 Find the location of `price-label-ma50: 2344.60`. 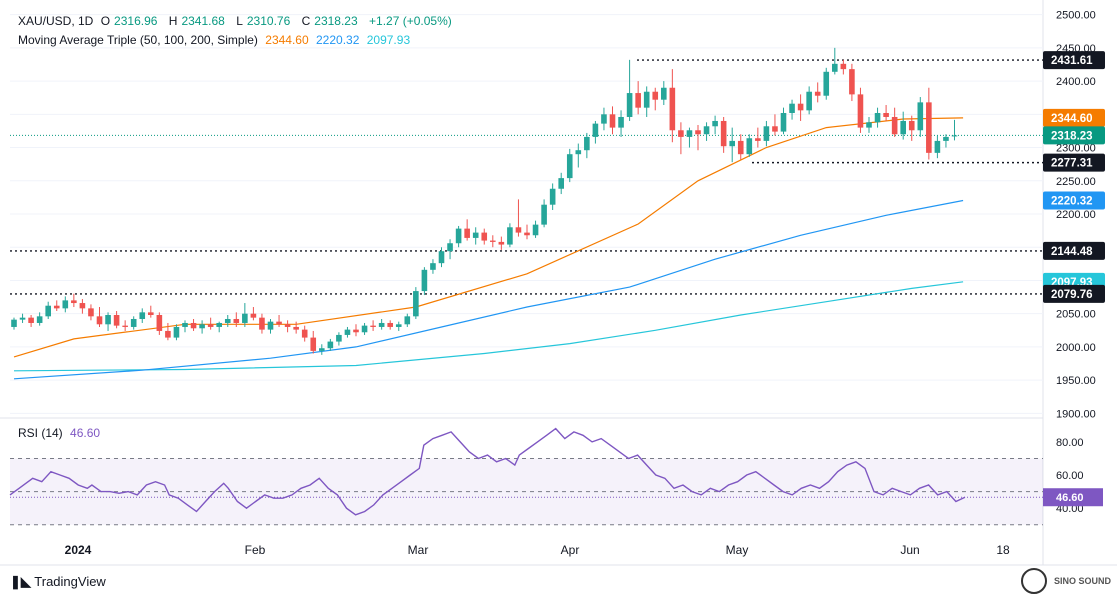

price-label-ma50: 2344.60 is located at coordinates (1072, 119).